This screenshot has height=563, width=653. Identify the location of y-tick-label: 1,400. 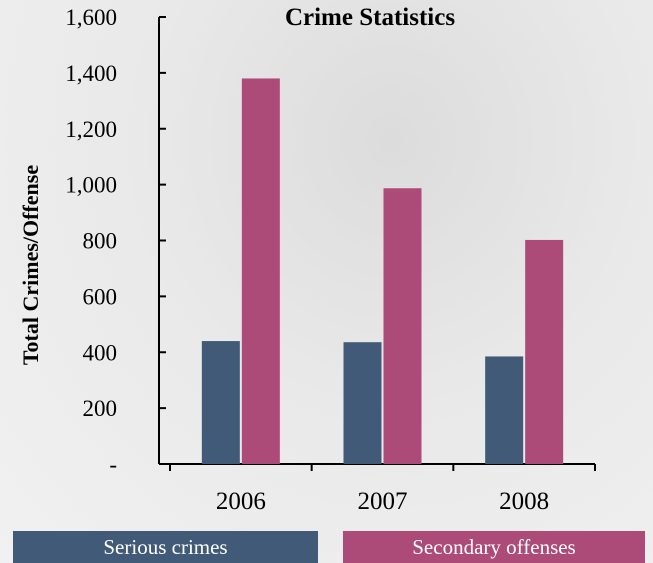
(91, 73).